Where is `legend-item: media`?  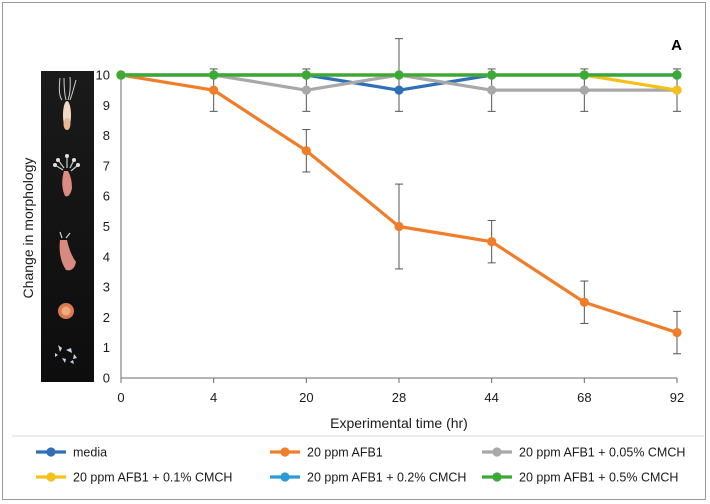
legend-item: media is located at coordinates (71, 453).